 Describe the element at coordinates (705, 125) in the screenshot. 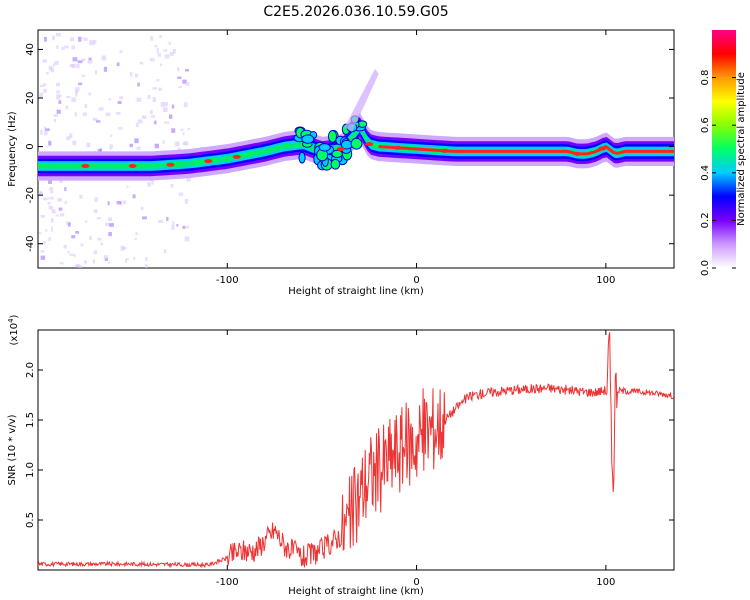

I see `colorbar-tick-label: 0.6` at that location.